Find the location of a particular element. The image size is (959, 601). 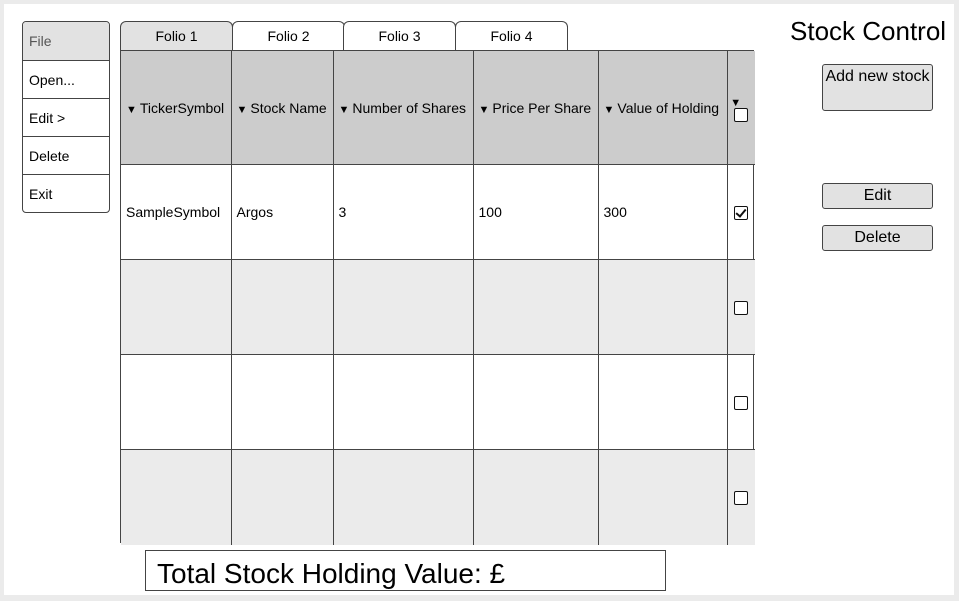

table-row: SampleSymbol Argos 3 100 300 is located at coordinates (438, 212).